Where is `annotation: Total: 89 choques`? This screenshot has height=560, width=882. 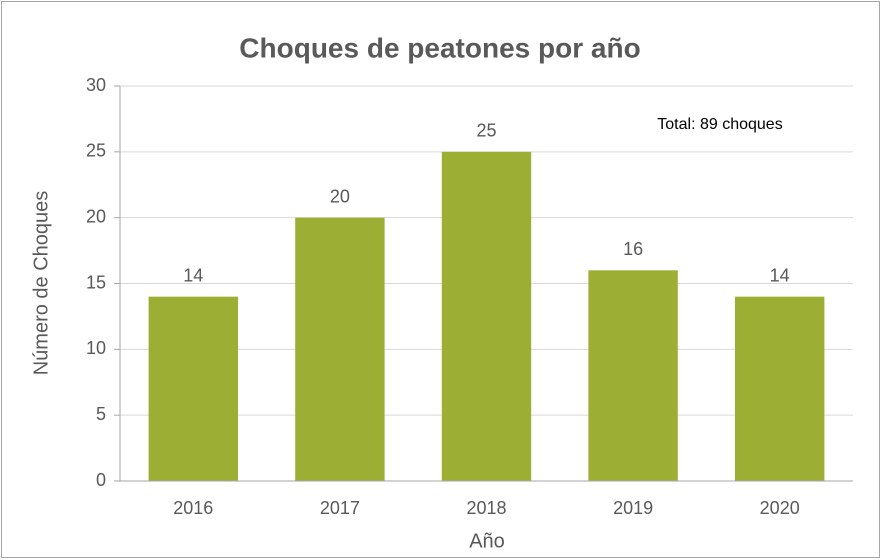 annotation: Total: 89 choques is located at coordinates (719, 124).